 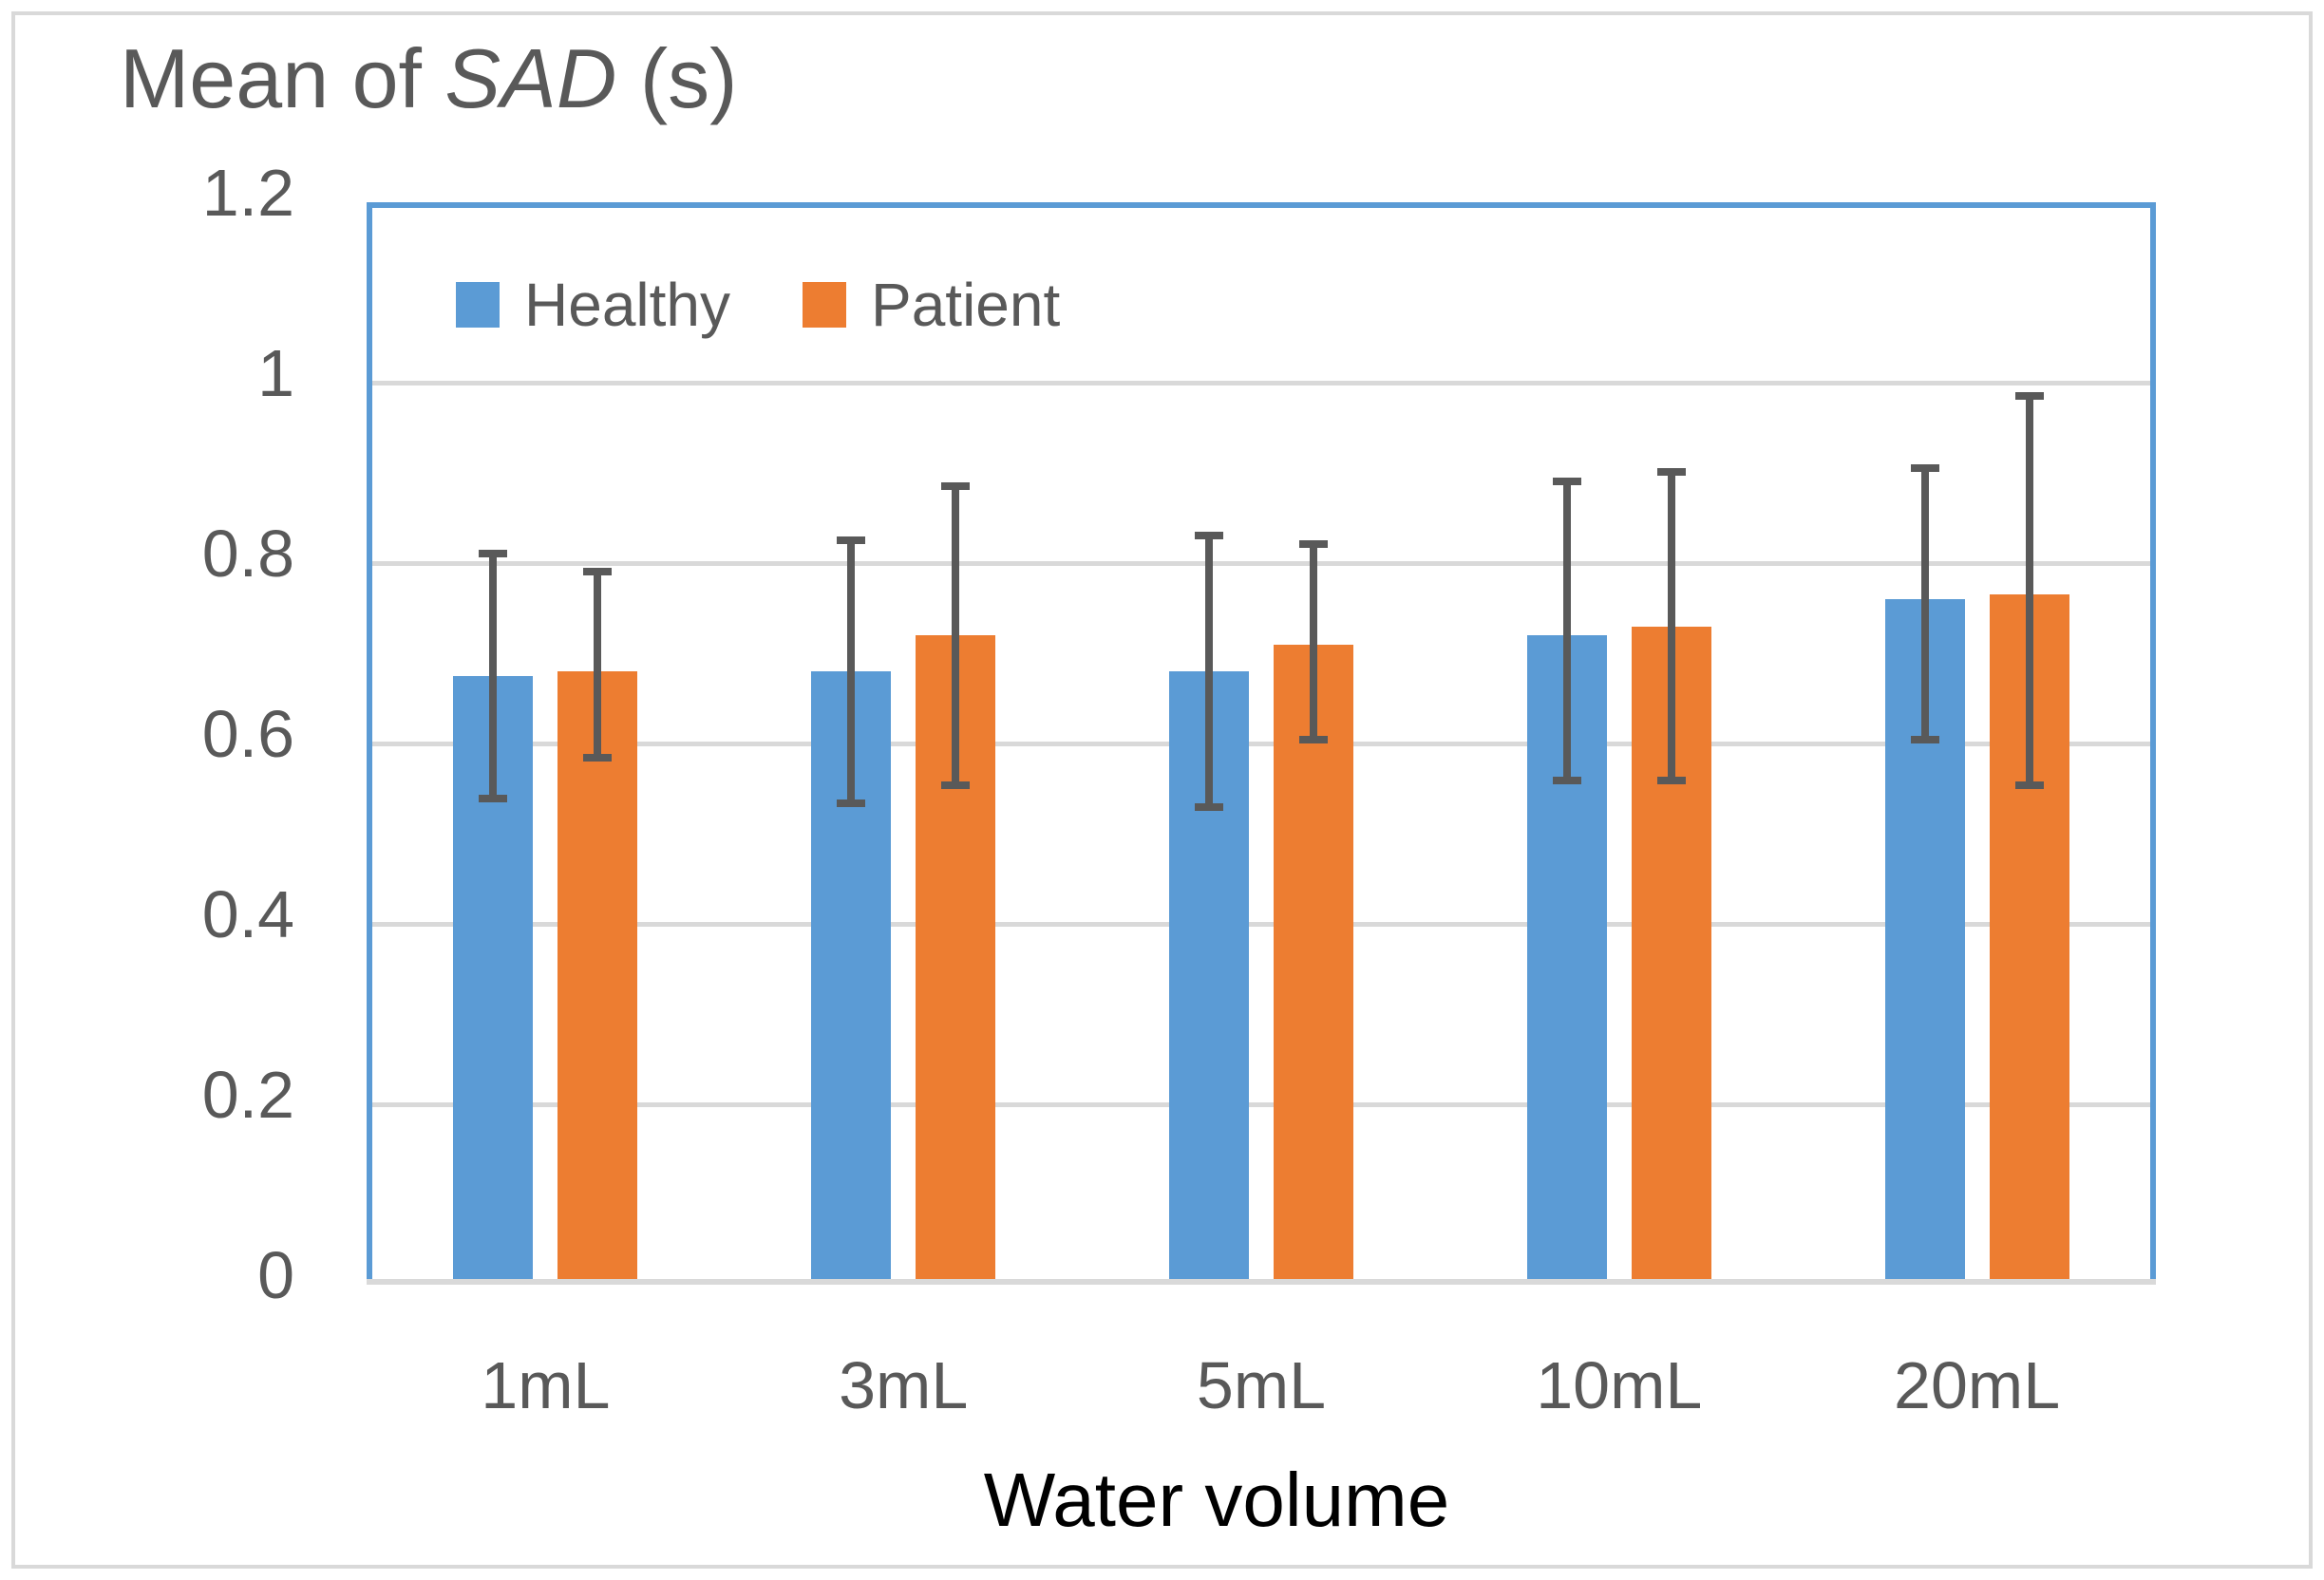 I want to click on error-cap-bottom-patient-5mL, so click(x=1313, y=739).